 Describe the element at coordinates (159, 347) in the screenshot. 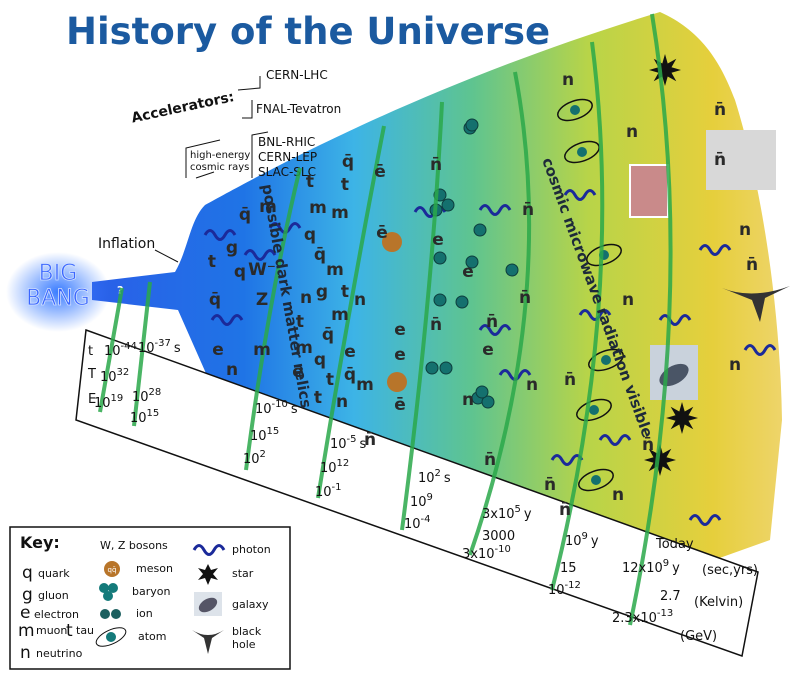

I see `timeline-value: 10-37 s` at that location.